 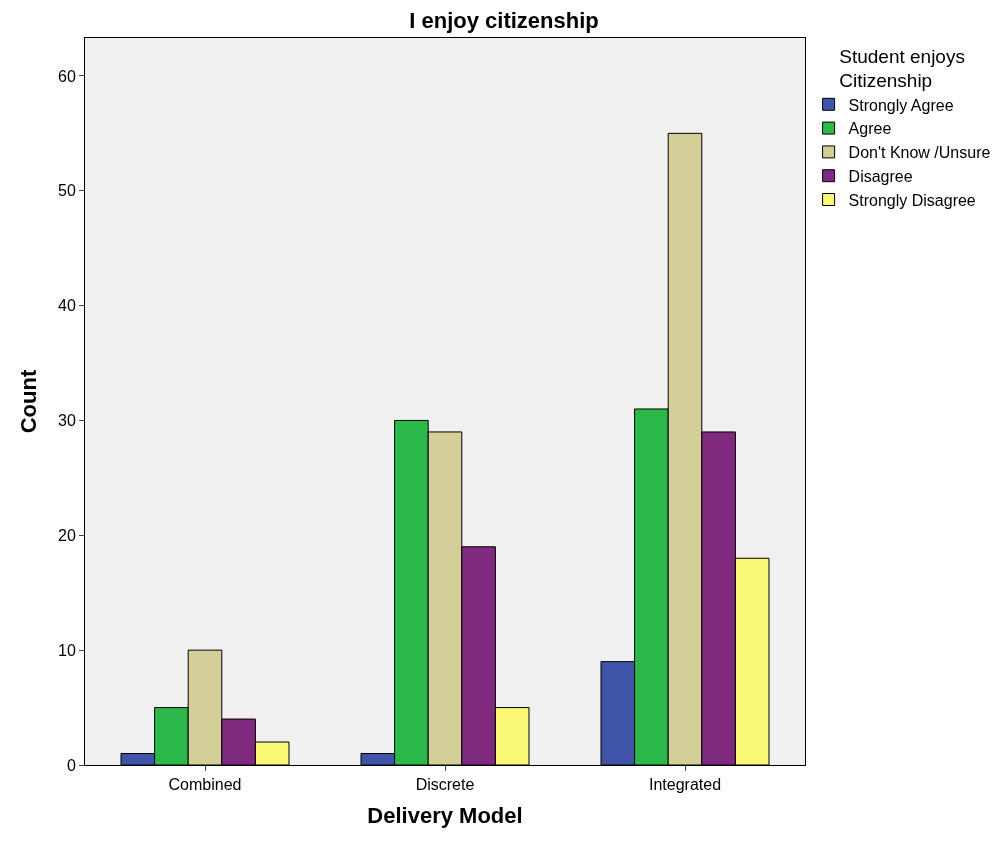 I want to click on x-tick-label: Combined, so click(x=205, y=785).